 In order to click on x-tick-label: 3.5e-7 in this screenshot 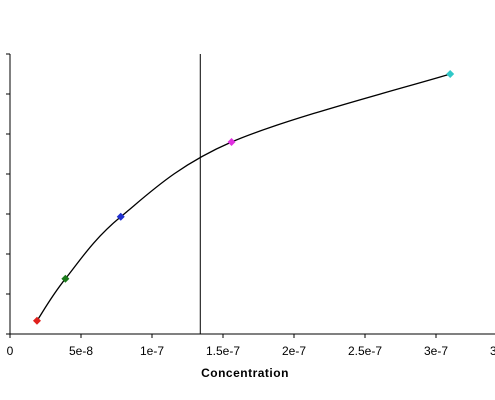, I will do `click(492, 351)`.